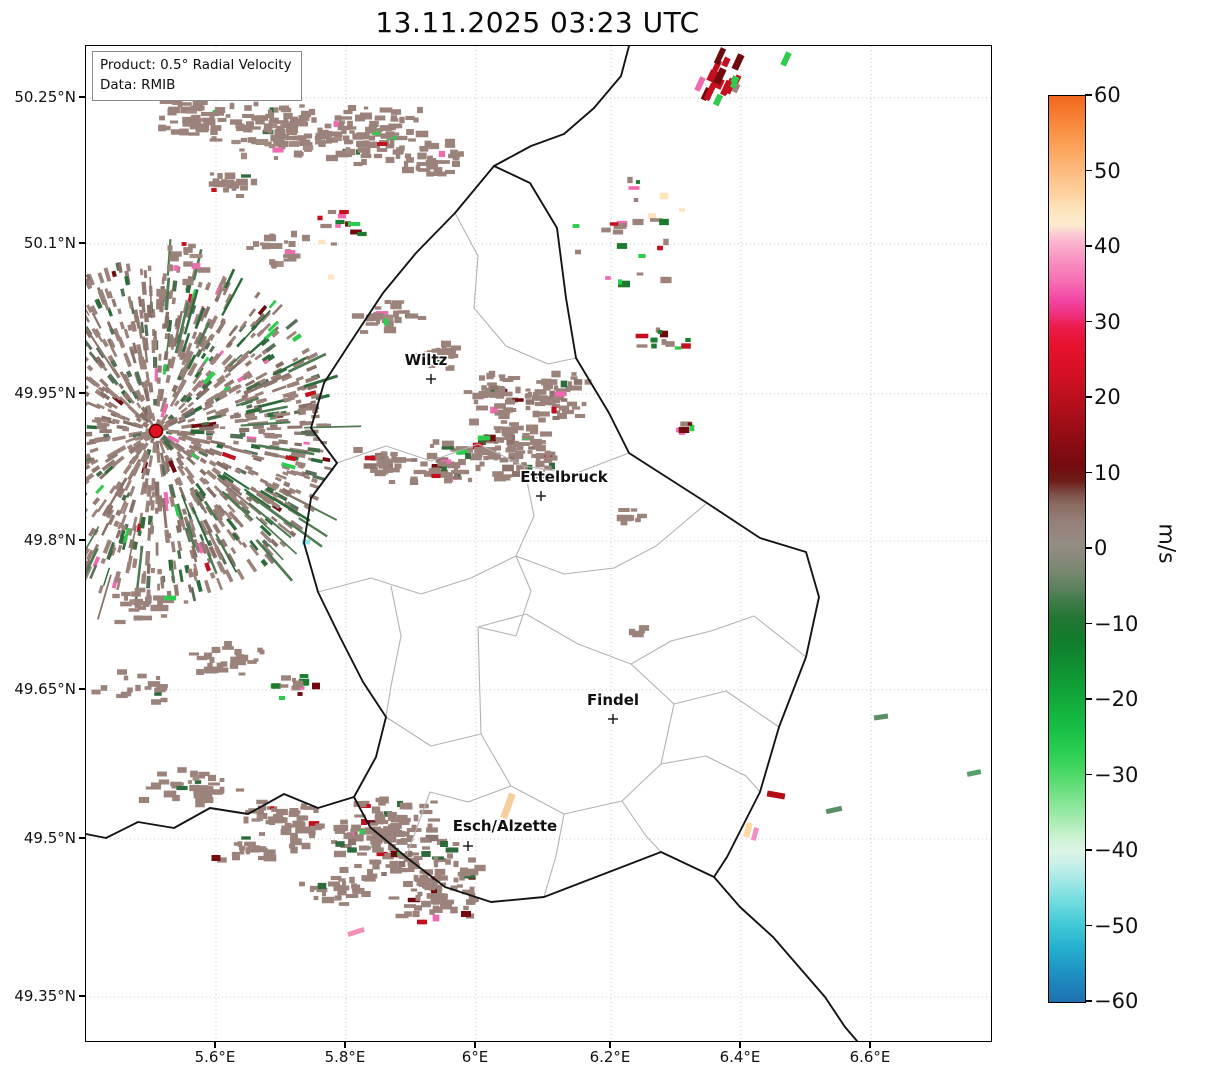 Image resolution: width=1207 pixels, height=1081 pixels. Describe the element at coordinates (564, 477) in the screenshot. I see `city-label: Ettelbruck` at that location.